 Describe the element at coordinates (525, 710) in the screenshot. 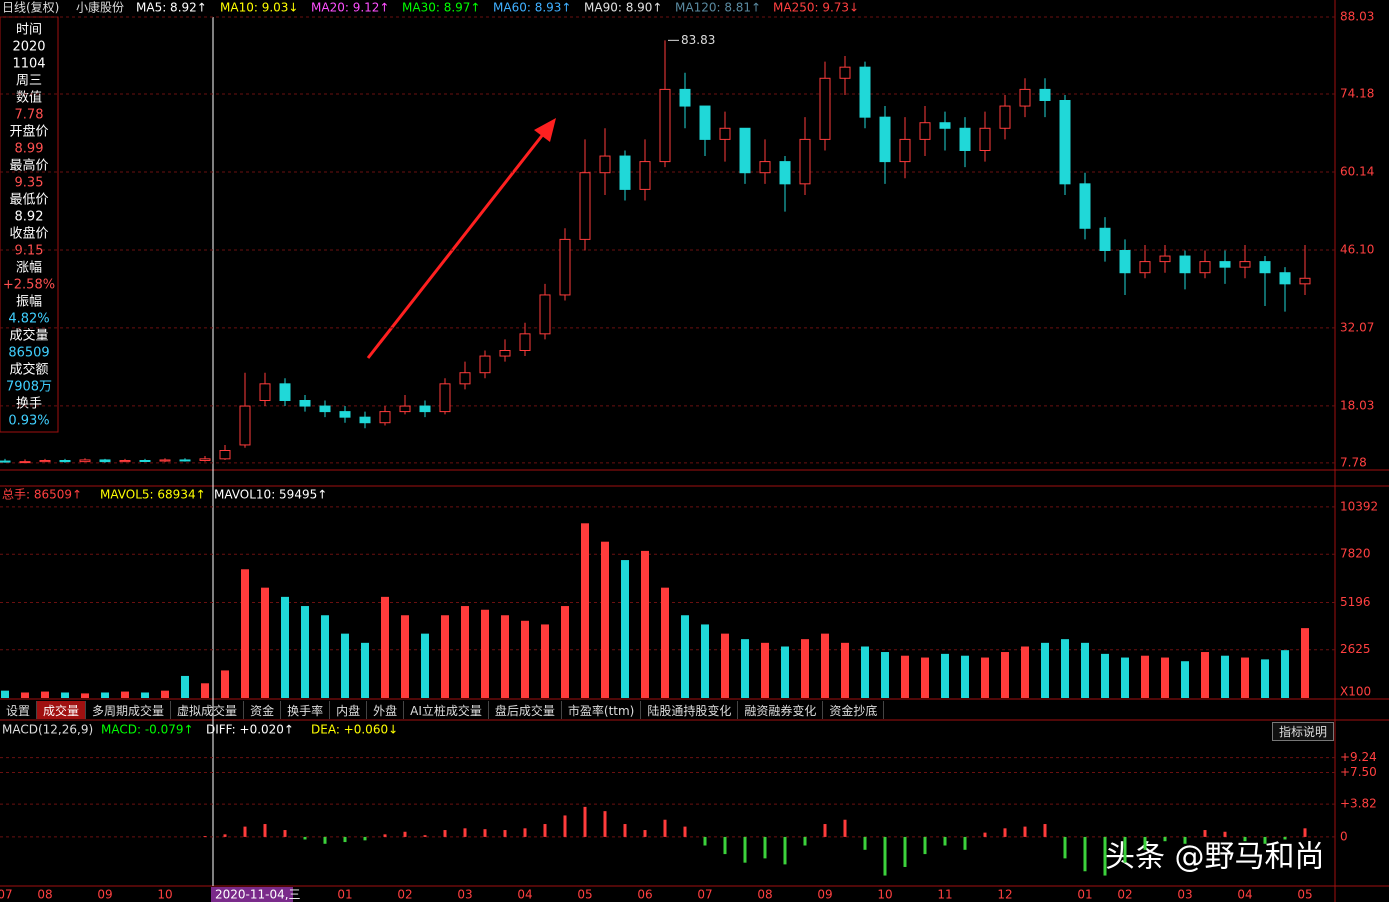

I see `tab: 盘后成交量` at that location.